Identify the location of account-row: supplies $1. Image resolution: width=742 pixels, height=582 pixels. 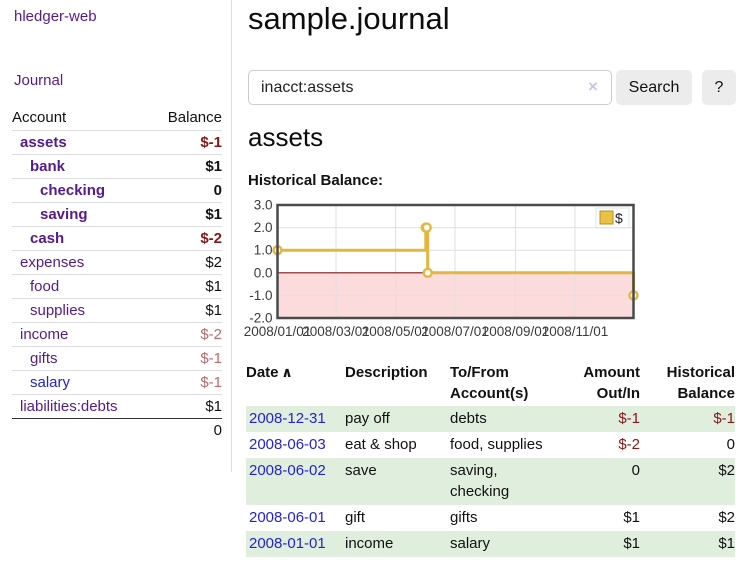
(117, 309).